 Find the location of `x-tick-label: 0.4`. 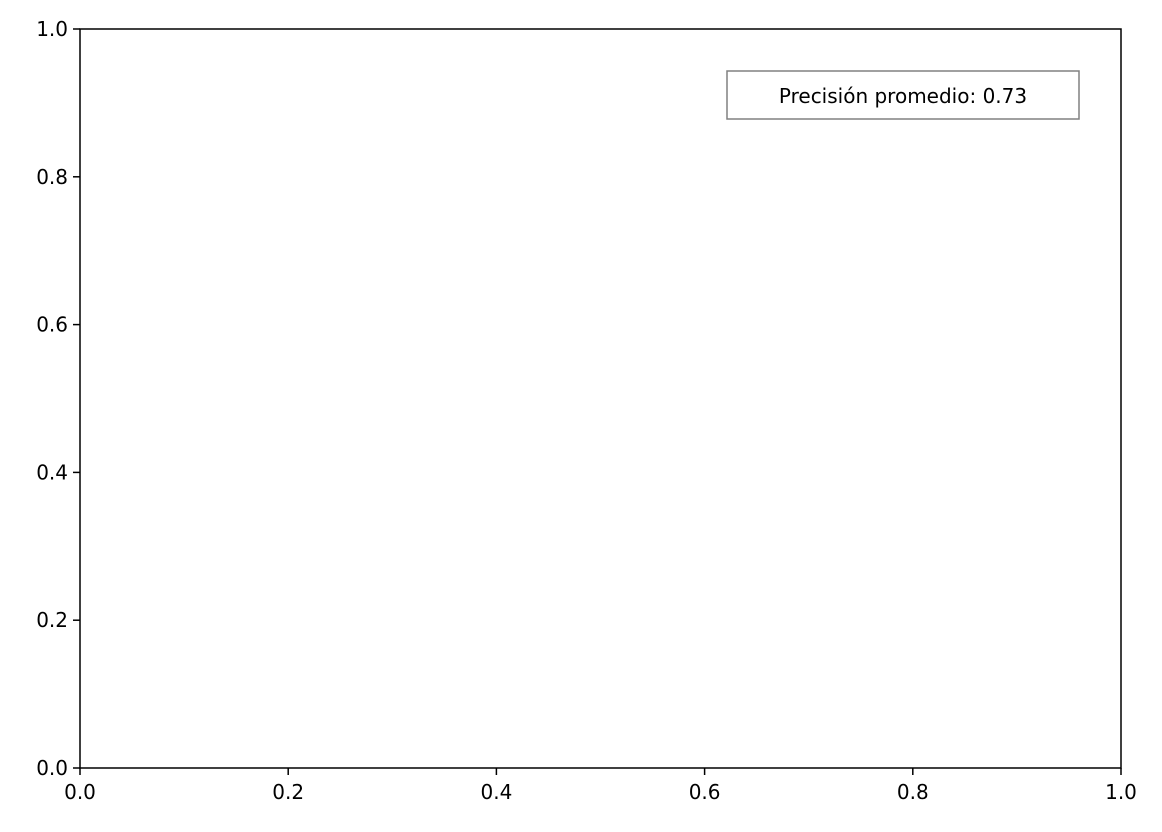

x-tick-label: 0.4 is located at coordinates (496, 792).